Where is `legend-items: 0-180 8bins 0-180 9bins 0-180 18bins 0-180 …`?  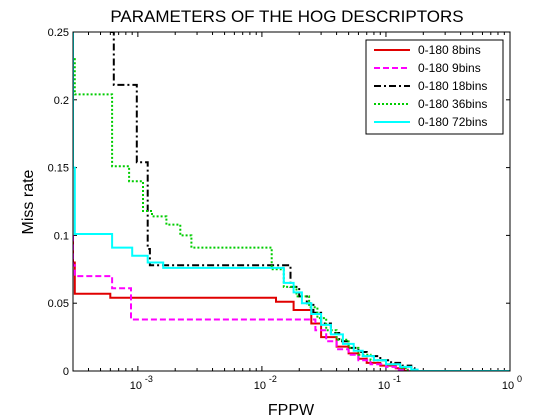 legend-items: 0-180 8bins 0-180 9bins 0-180 18bins 0-180 … is located at coordinates (430, 86).